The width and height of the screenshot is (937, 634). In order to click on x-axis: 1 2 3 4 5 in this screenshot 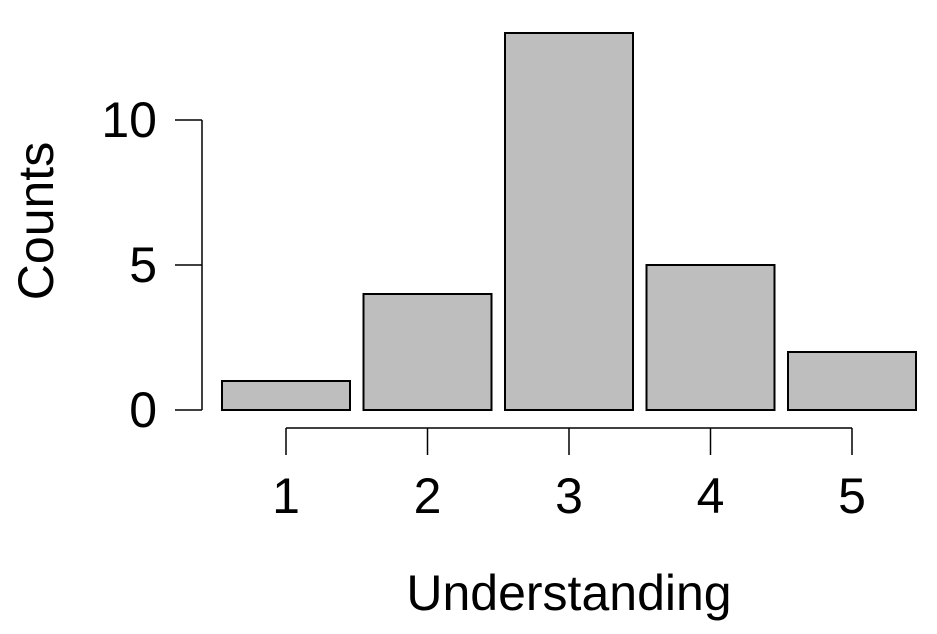, I will do `click(569, 475)`.